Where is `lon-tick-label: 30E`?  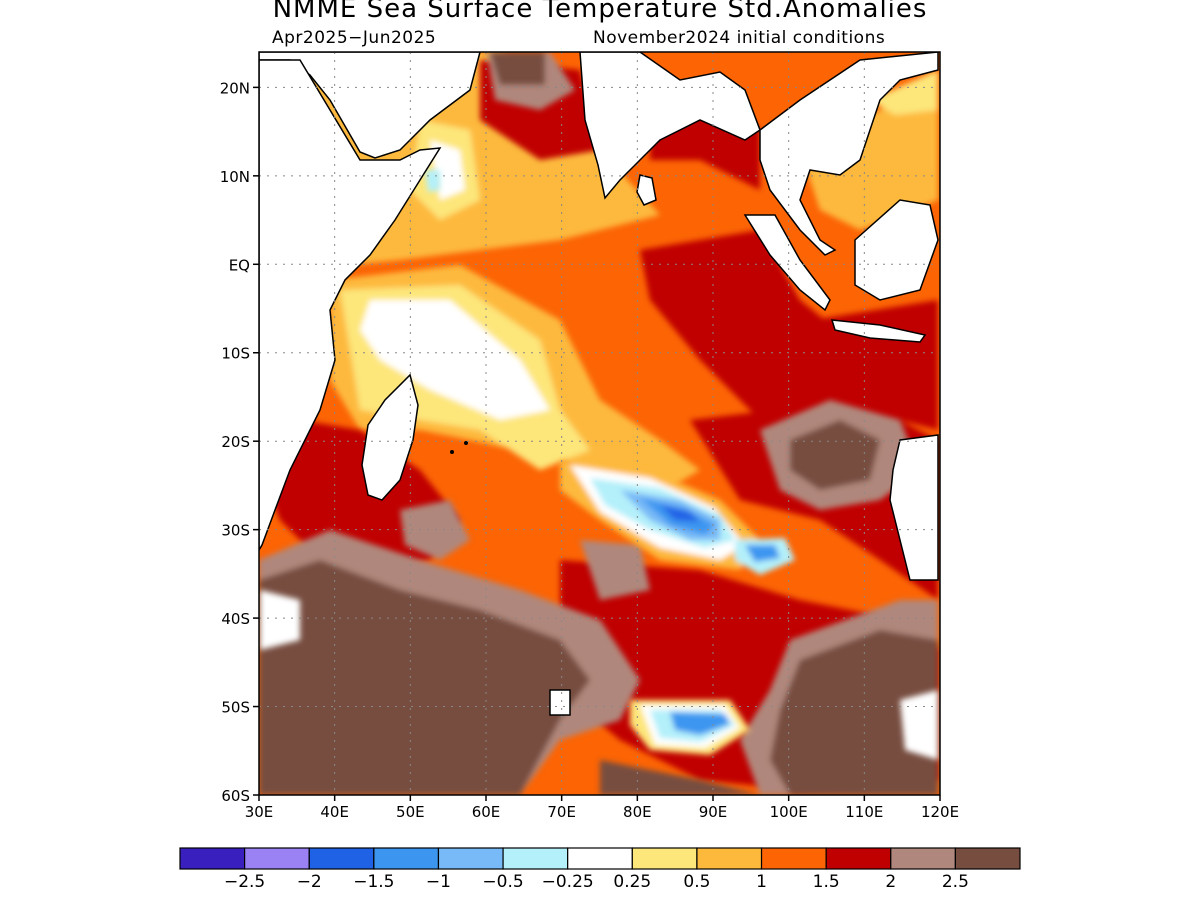
lon-tick-label: 30E is located at coordinates (259, 812).